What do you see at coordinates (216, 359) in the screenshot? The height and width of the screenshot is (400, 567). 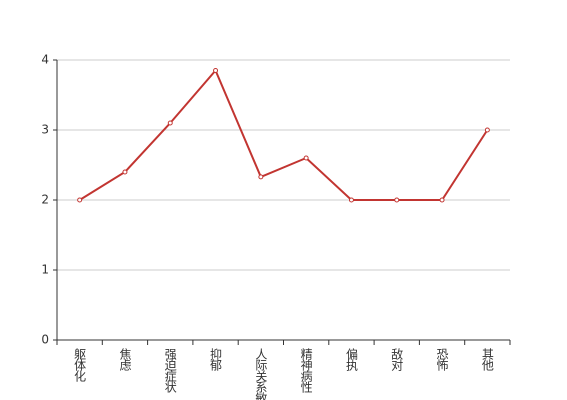 I see `x-tick-label: 抑郁` at bounding box center [216, 359].